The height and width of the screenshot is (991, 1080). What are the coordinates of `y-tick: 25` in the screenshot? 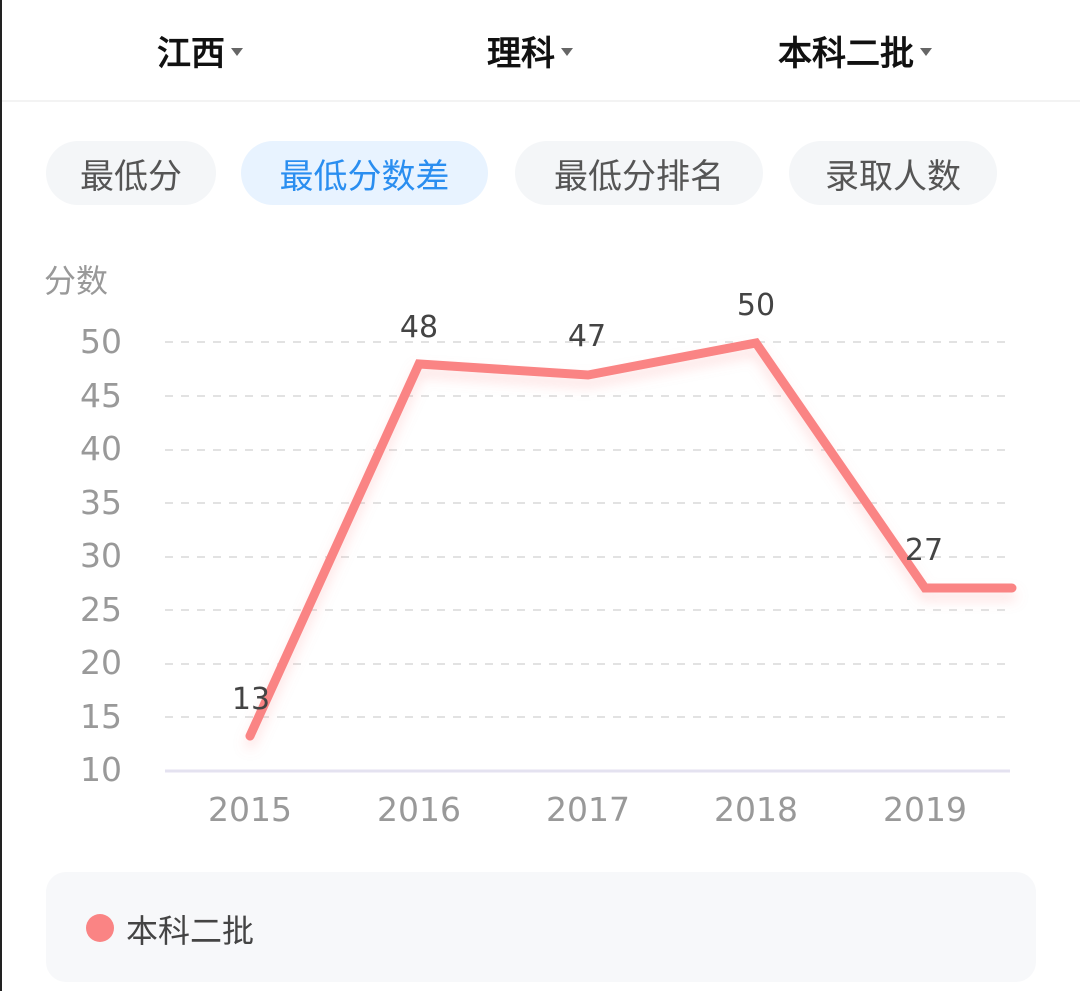 It's located at (101, 609).